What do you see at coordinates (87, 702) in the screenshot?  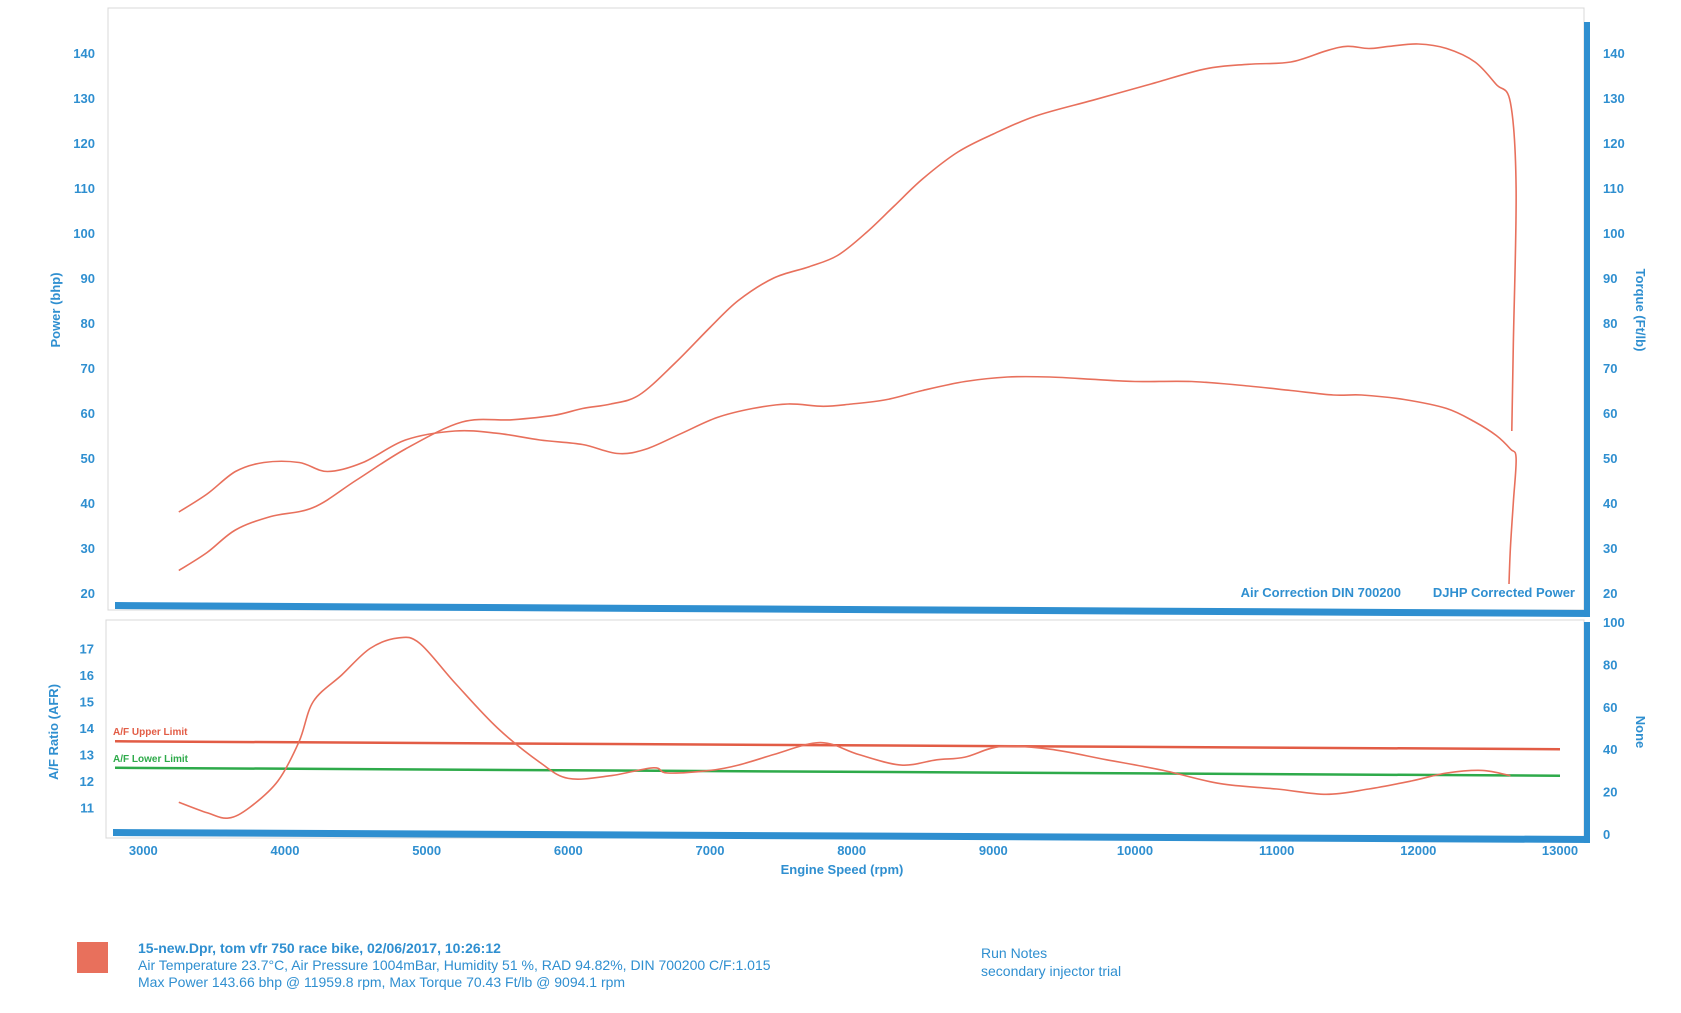 I see `afr-tick-label: 15` at bounding box center [87, 702].